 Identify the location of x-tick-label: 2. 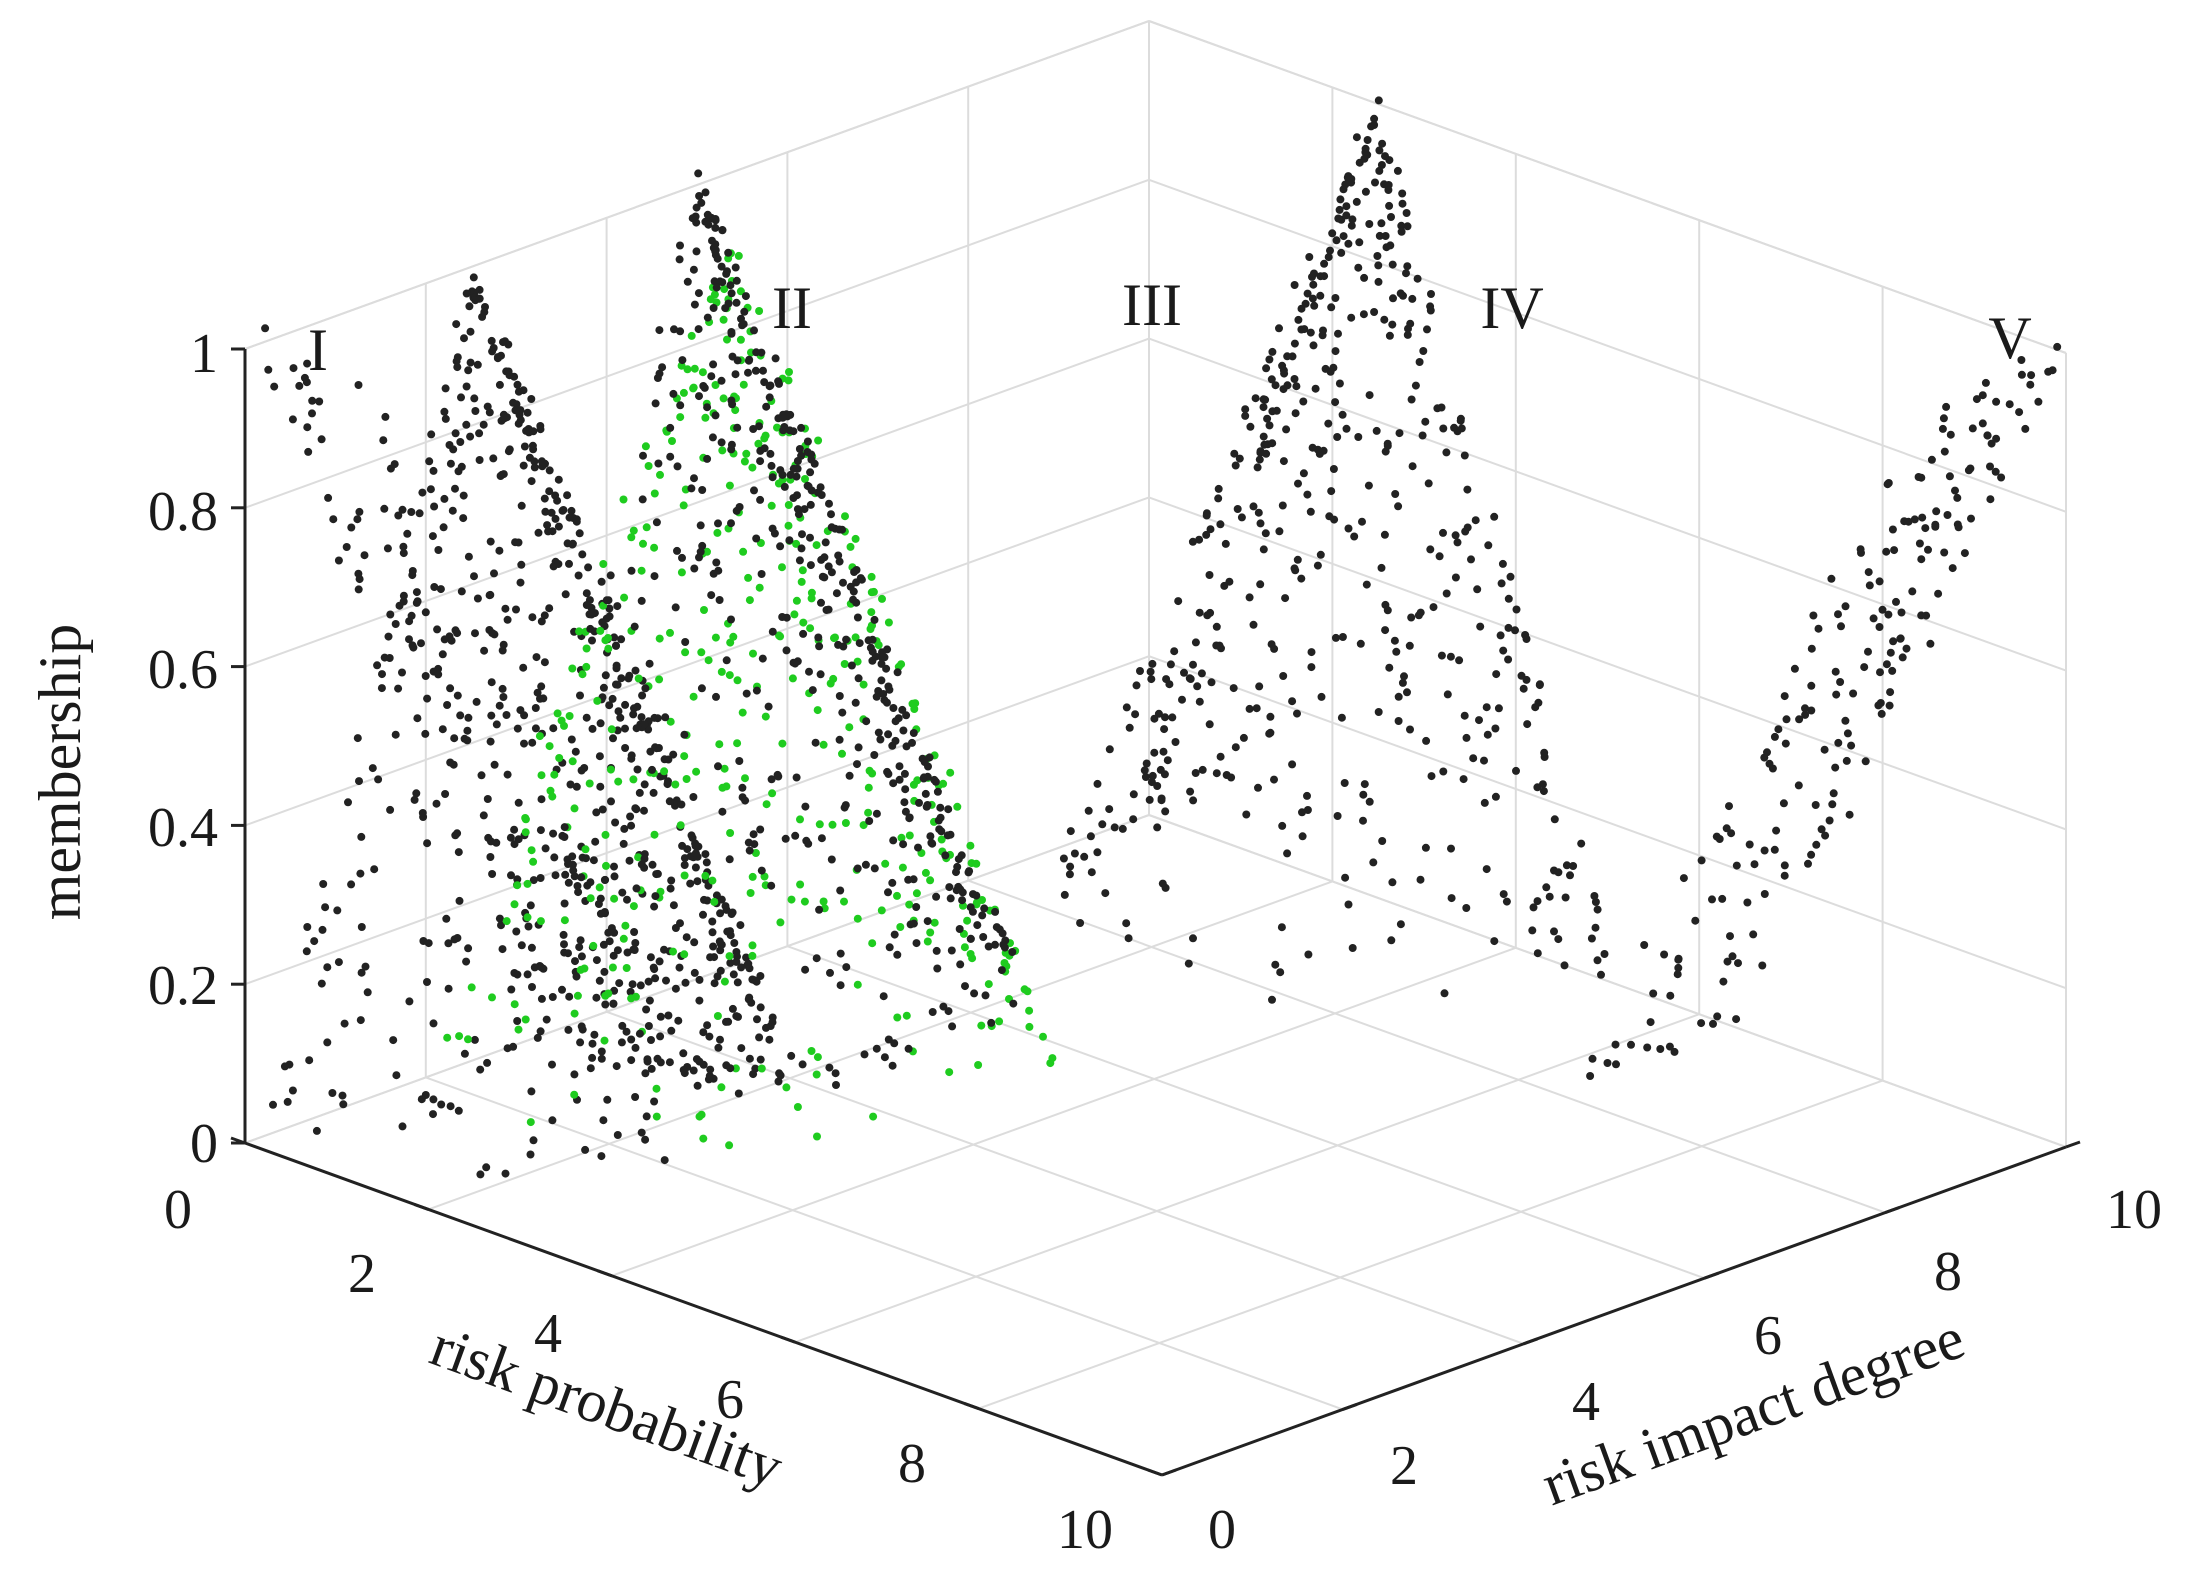
(362, 1274).